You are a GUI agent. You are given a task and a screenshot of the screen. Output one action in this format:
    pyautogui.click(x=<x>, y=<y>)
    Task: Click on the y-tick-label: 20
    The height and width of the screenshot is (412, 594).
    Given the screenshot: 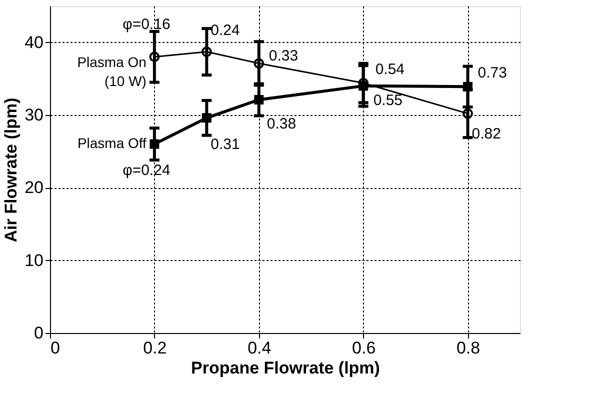 What is the action you would take?
    pyautogui.click(x=34, y=188)
    